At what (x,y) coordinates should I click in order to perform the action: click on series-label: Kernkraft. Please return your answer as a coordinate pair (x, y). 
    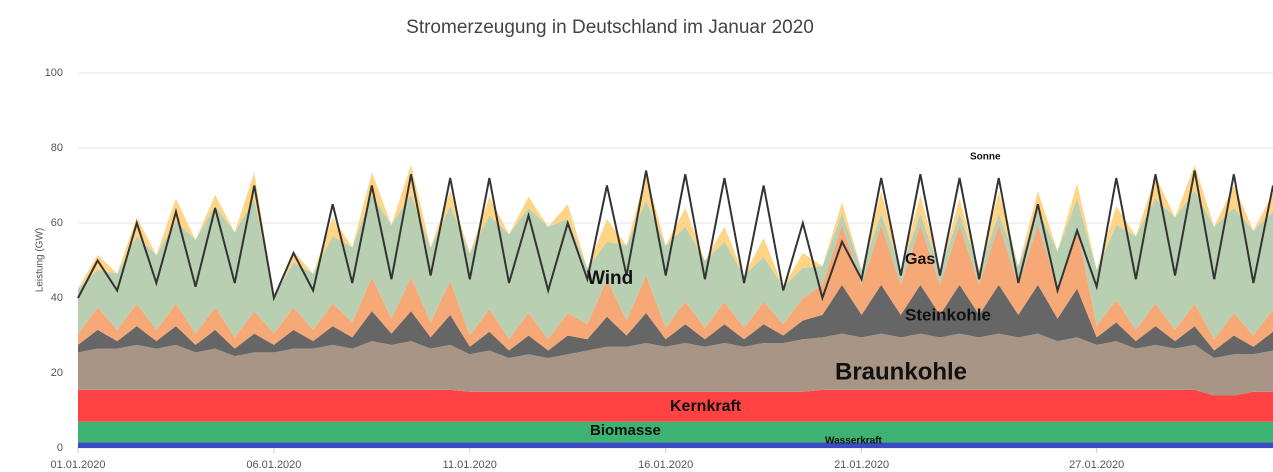
    Looking at the image, I should click on (706, 406).